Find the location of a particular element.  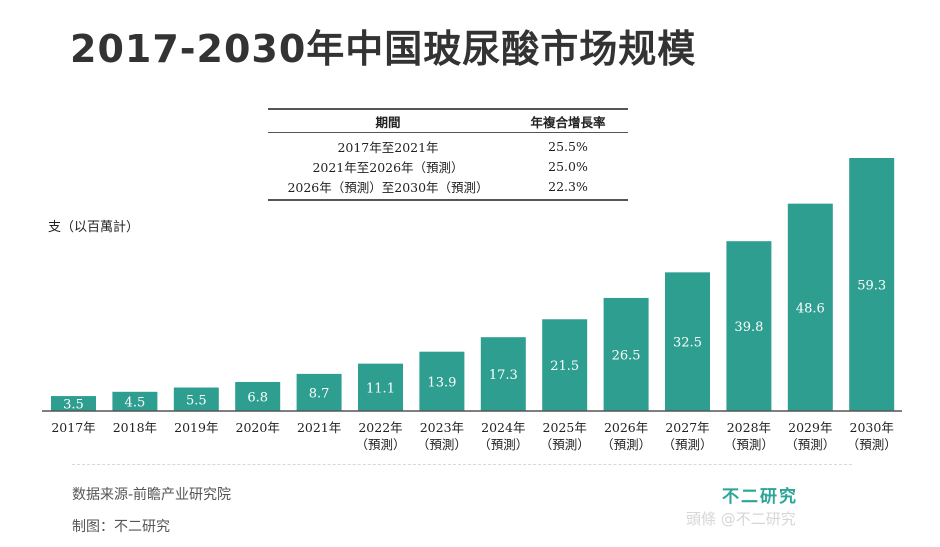

bar-value-label: 3.5 is located at coordinates (73, 405).